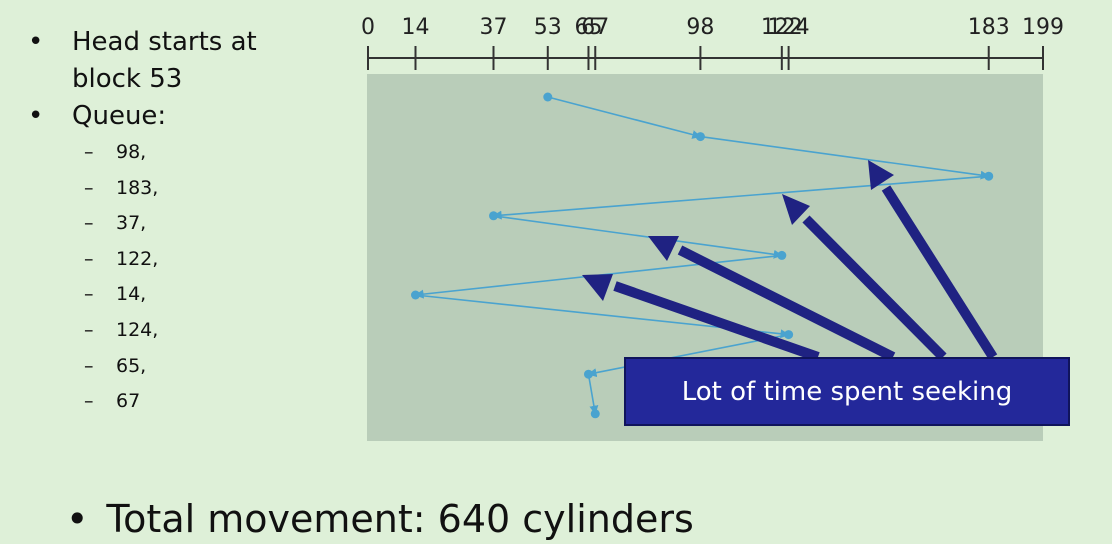 The height and width of the screenshot is (544, 1112). Describe the element at coordinates (415, 27) in the screenshot. I see `axis-tick-label: 14` at that location.